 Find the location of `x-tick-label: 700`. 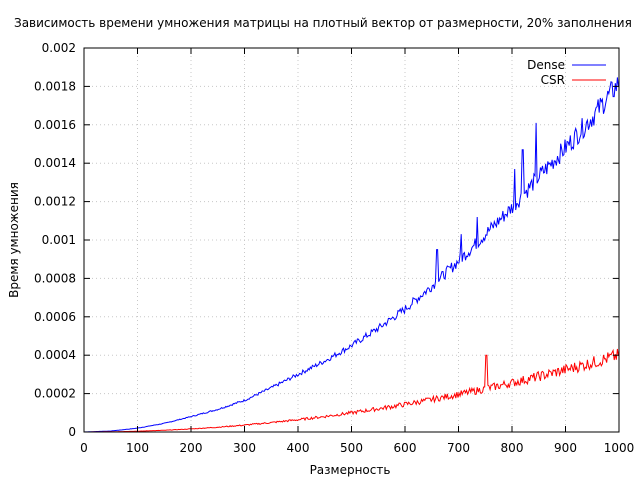

x-tick-label: 700 is located at coordinates (458, 448).